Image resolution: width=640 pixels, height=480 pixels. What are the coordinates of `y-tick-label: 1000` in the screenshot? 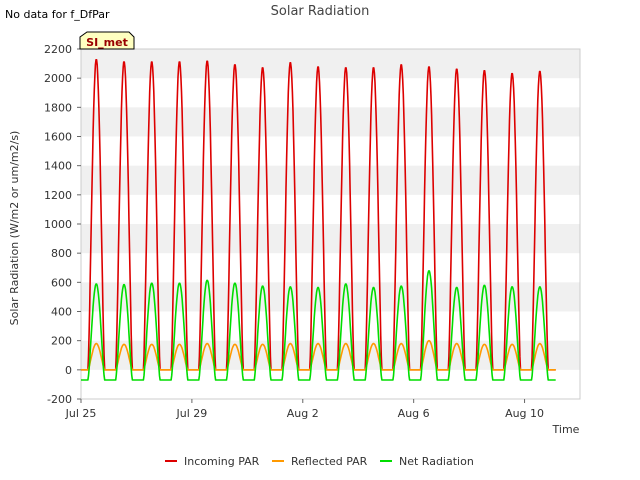 It's located at (58, 224).